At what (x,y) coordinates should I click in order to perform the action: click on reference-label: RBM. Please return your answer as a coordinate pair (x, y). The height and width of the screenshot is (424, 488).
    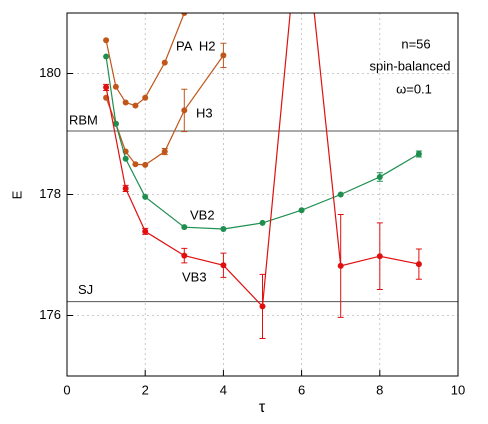
    Looking at the image, I should click on (83, 119).